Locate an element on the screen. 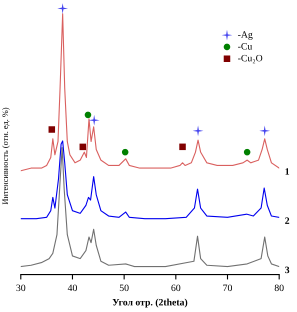 Image resolution: width=297 pixels, height=312 pixels. series-label: 3 is located at coordinates (287, 270).